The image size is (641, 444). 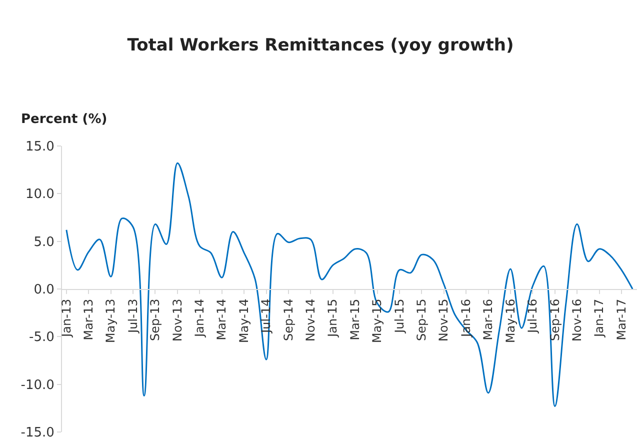 I want to click on x-tick-label: Jan-14, so click(x=199, y=318).